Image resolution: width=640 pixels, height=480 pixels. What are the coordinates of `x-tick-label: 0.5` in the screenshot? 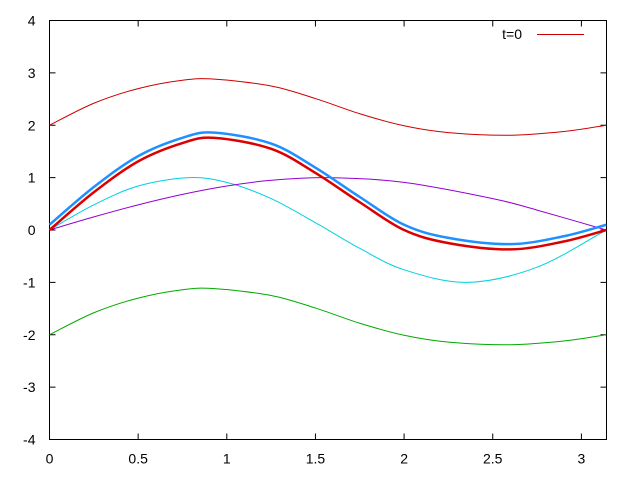 It's located at (138, 459).